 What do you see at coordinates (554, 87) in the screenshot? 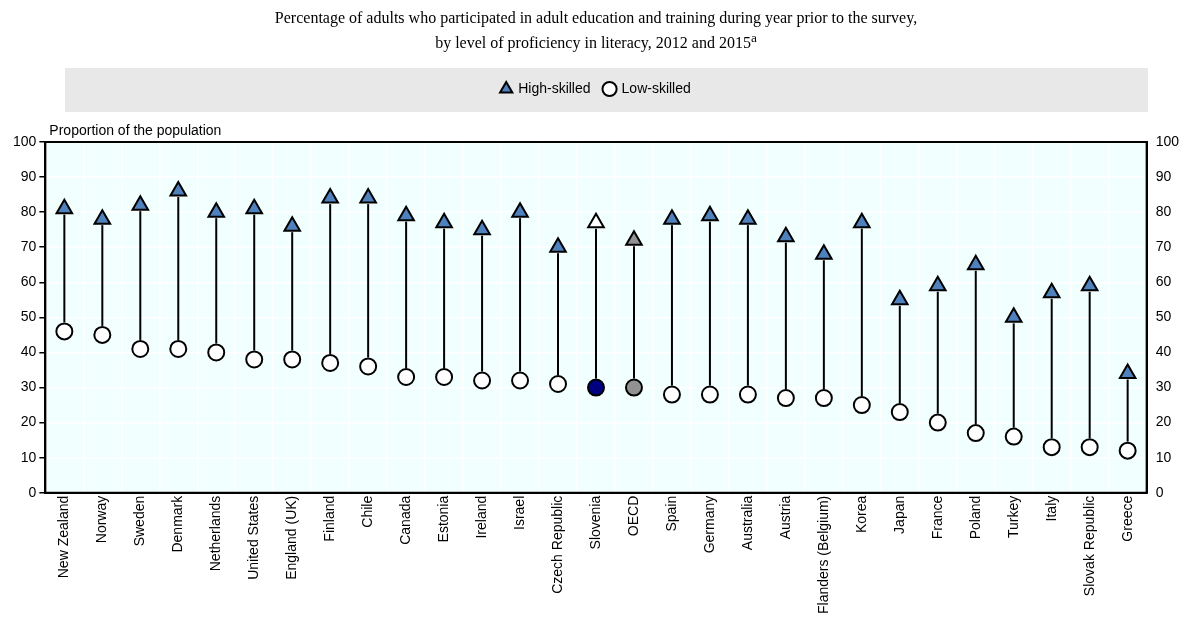
I see `legend-label: High-skilled` at bounding box center [554, 87].